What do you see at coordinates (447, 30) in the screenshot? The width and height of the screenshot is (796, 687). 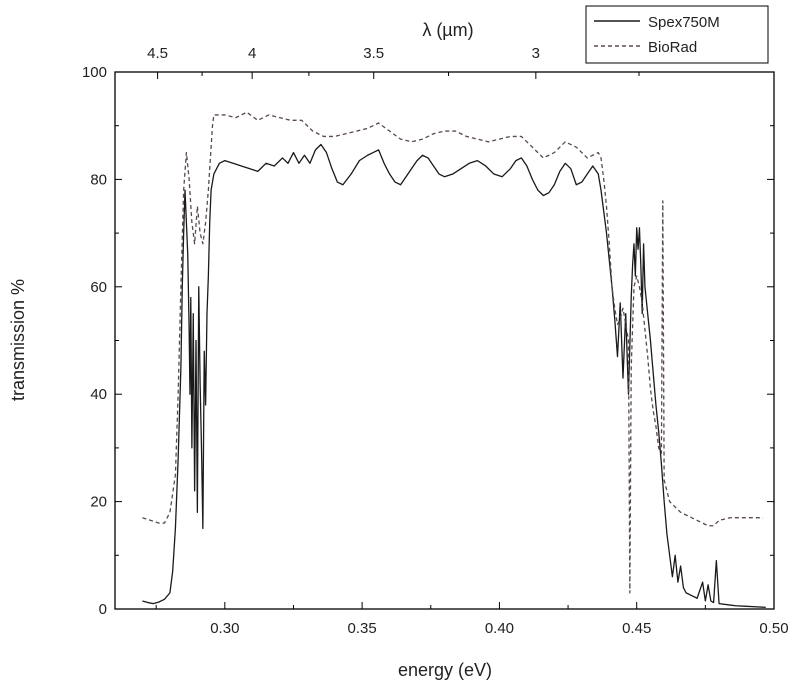 I see `top-axis-title: λ (µm)` at bounding box center [447, 30].